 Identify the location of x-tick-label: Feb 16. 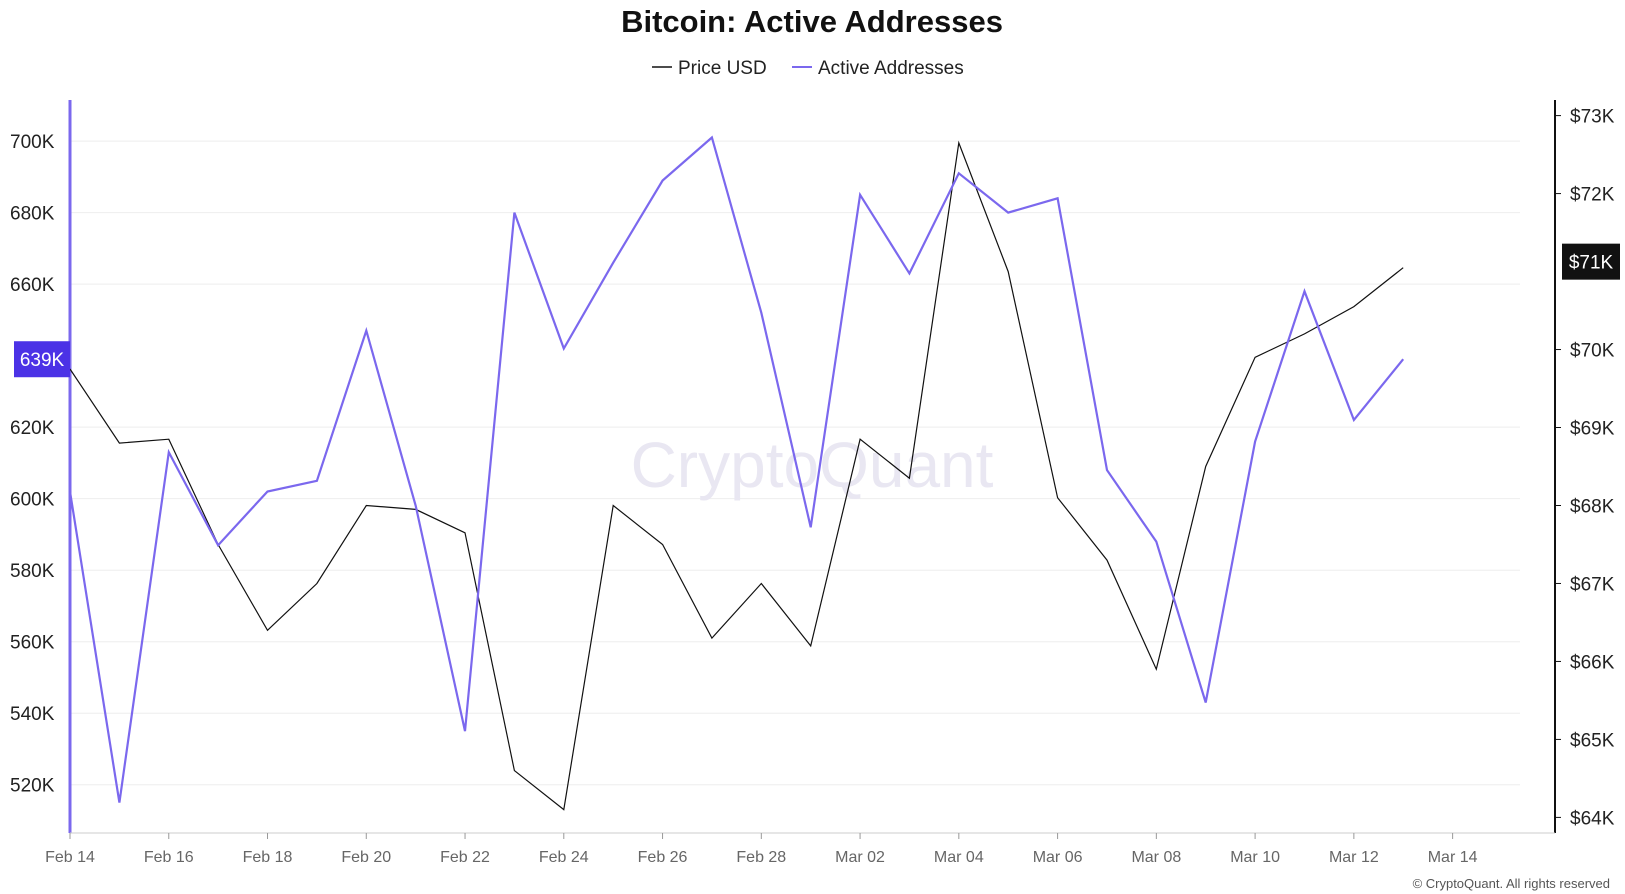
(169, 857).